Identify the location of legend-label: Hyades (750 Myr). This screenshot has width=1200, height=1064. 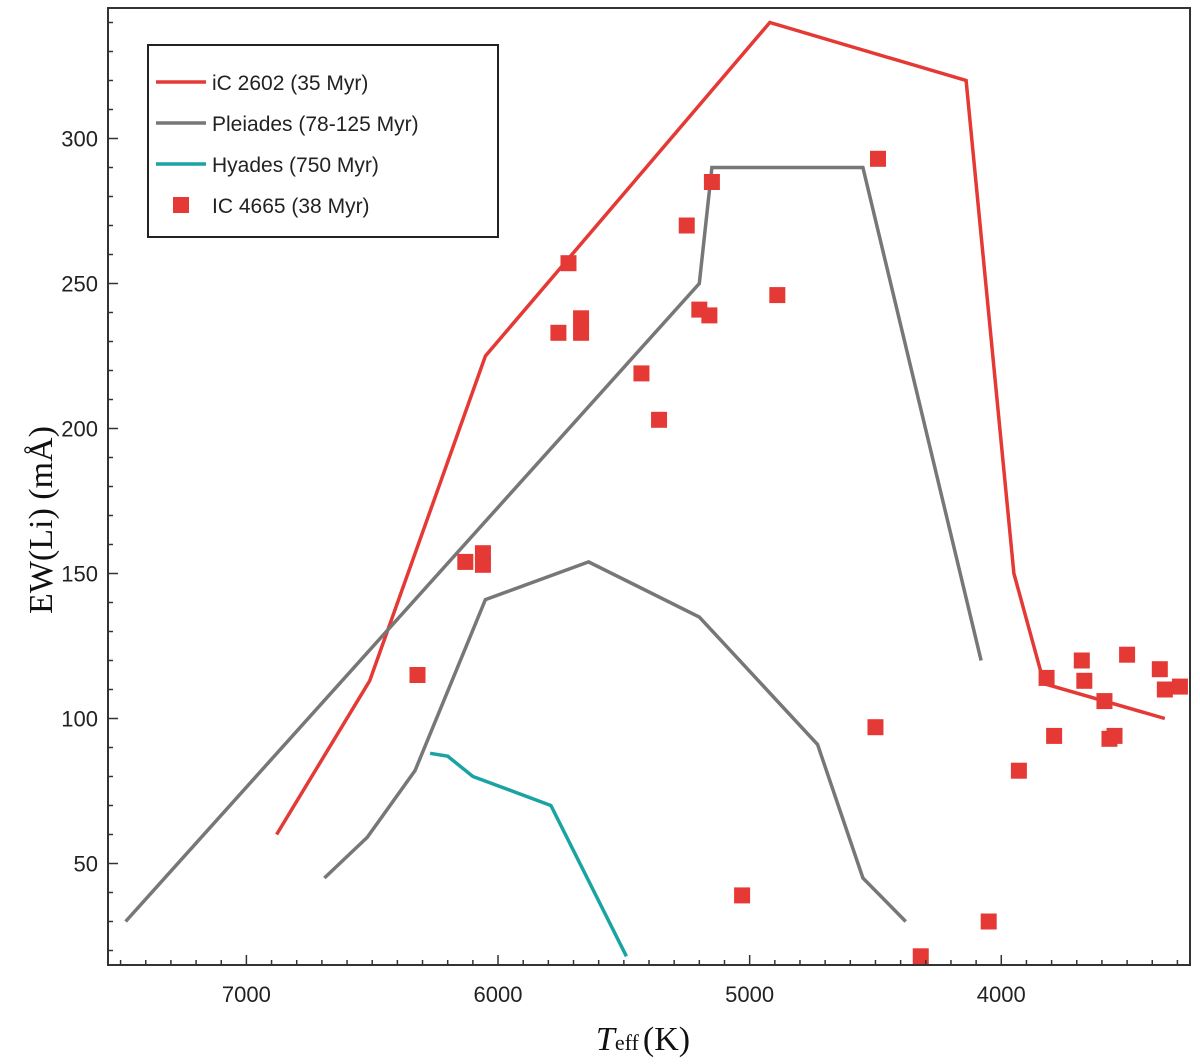
(295, 165).